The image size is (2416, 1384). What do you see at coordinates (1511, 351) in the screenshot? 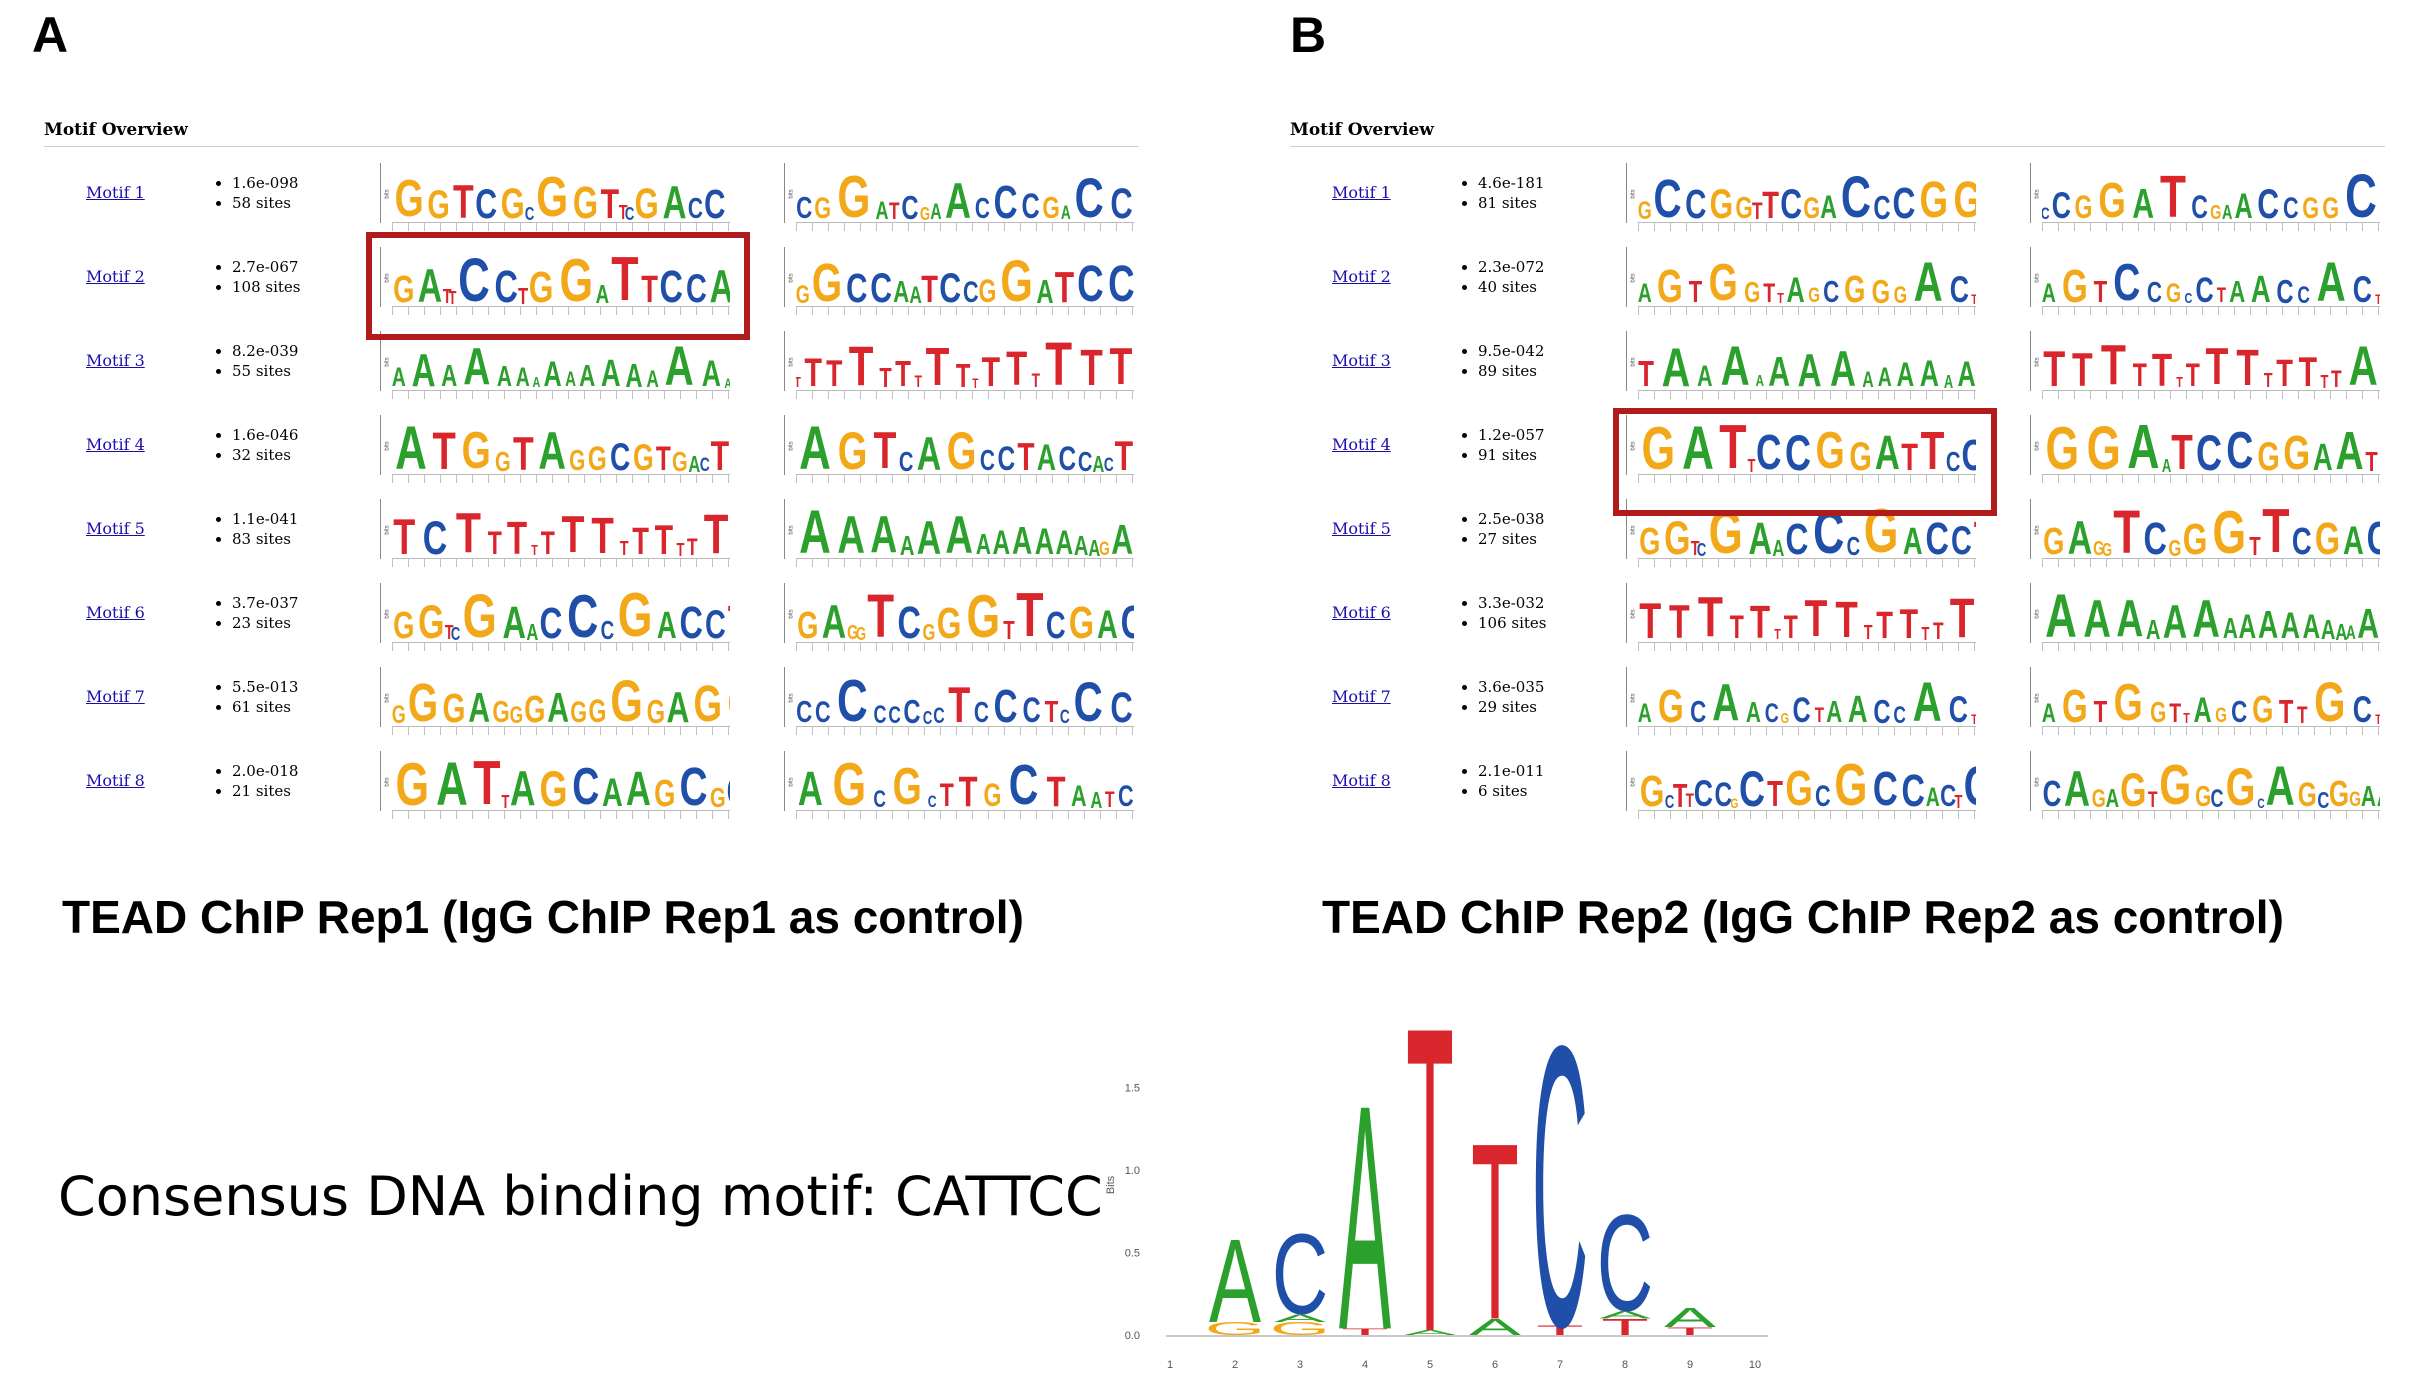
I see `motif-evalue: 9.5e-042` at bounding box center [1511, 351].